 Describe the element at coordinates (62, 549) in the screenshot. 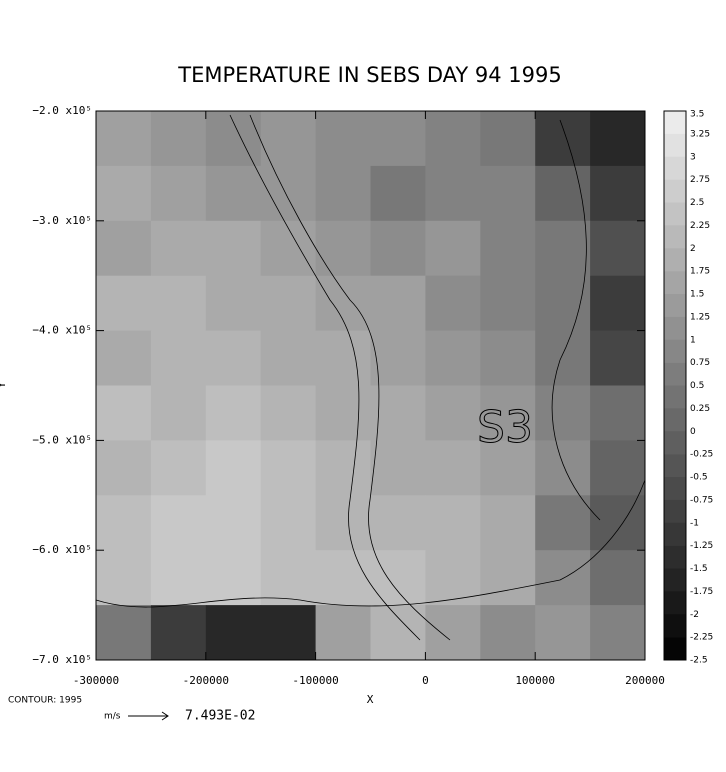

I see `y-tick-label: −6.0 x10⁵` at that location.